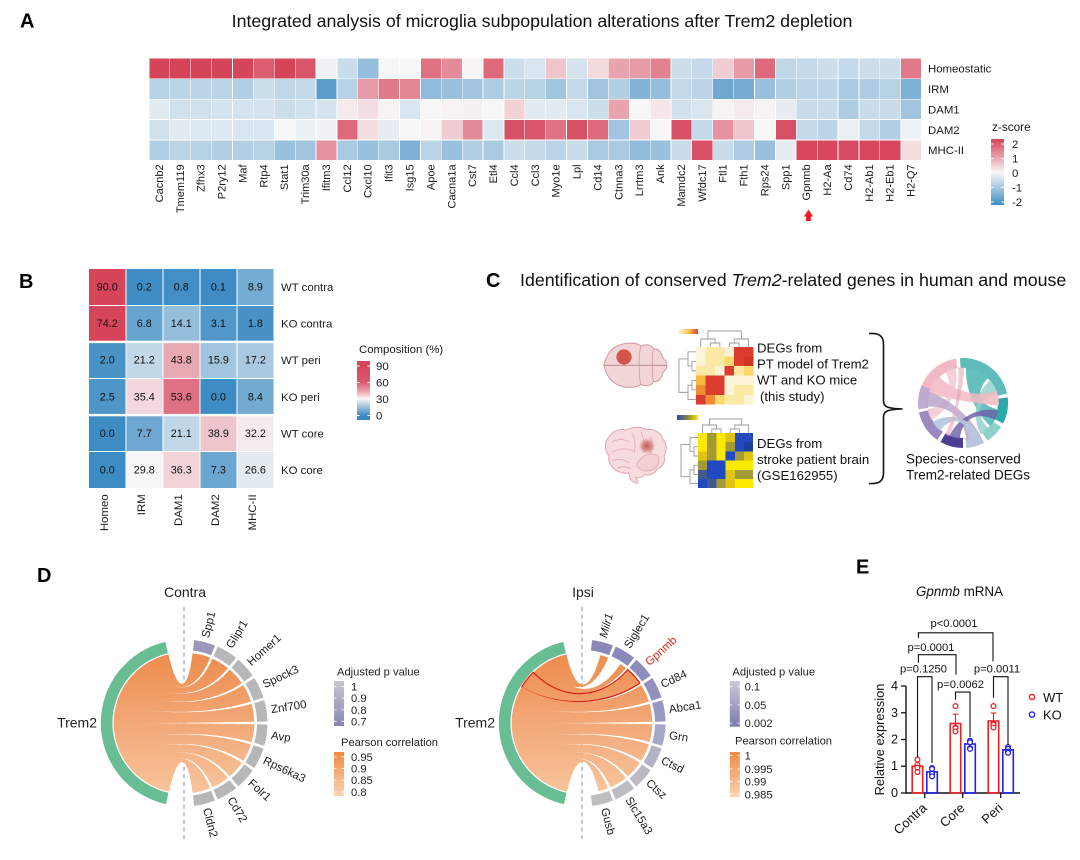  What do you see at coordinates (359, 770) in the screenshot?
I see `svg-text: 0.9` at bounding box center [359, 770].